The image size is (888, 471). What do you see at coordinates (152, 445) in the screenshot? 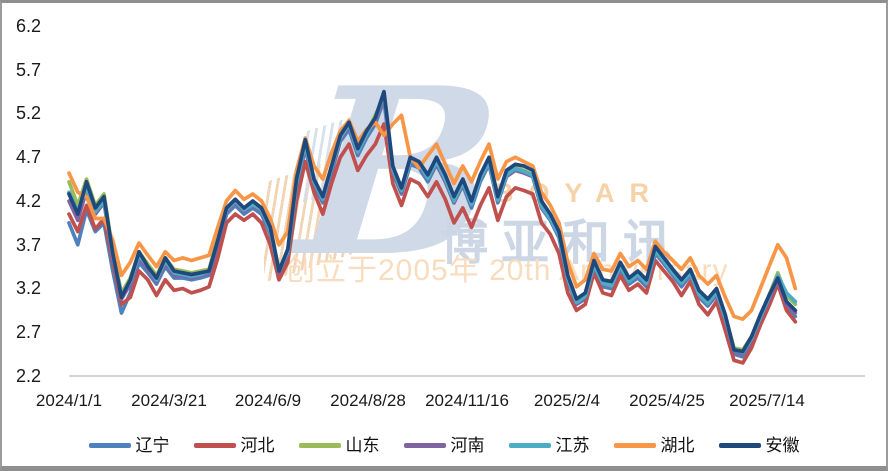
I see `legend-label: 辽宁` at bounding box center [152, 445].